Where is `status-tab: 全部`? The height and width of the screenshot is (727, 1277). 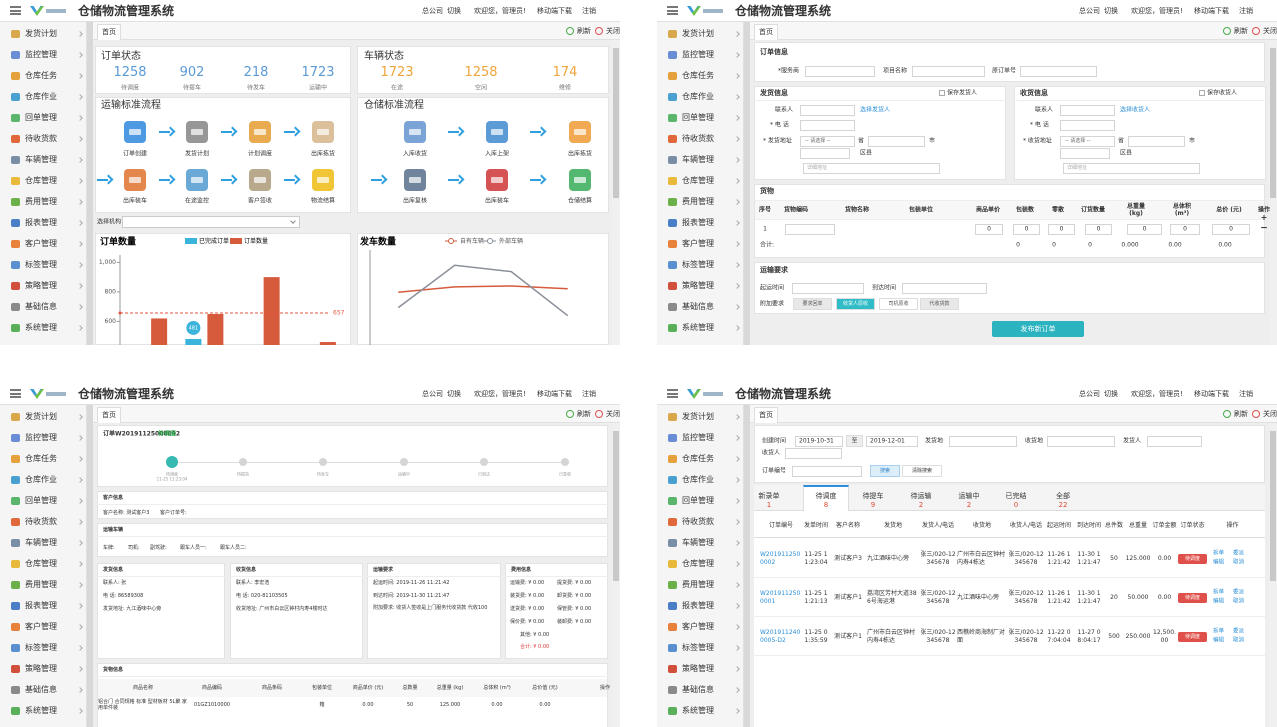 status-tab: 全部 is located at coordinates (1063, 495).